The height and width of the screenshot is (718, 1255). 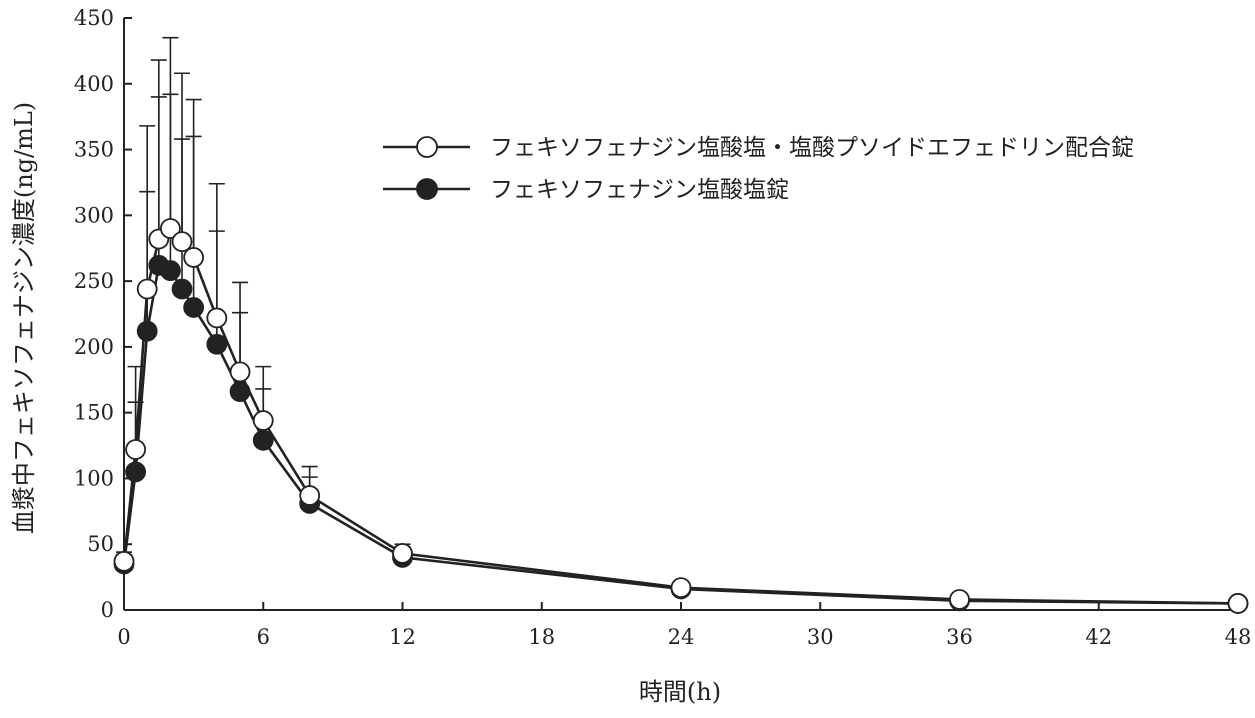 What do you see at coordinates (94, 347) in the screenshot?
I see `y-tick-label: 200` at bounding box center [94, 347].